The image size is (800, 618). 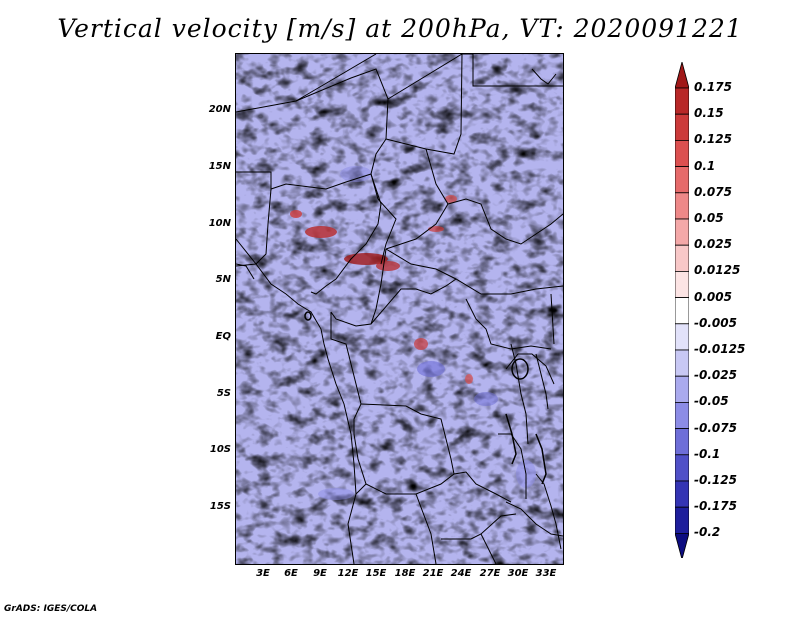 I want to click on colorbar-underflow-triangle, so click(x=682, y=545).